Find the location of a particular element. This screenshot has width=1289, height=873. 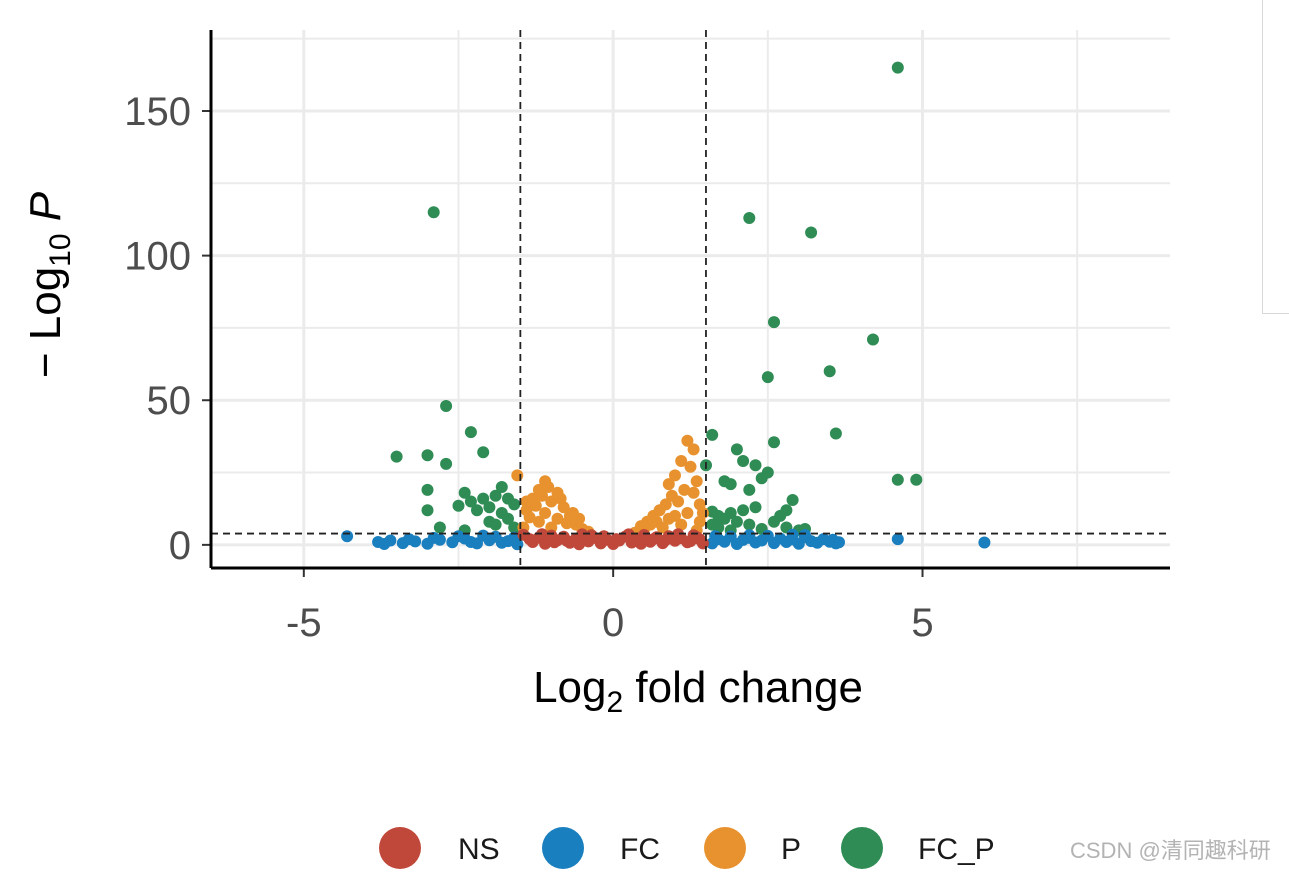

y-axis-title-subscript: 10 is located at coordinates (60, 249).